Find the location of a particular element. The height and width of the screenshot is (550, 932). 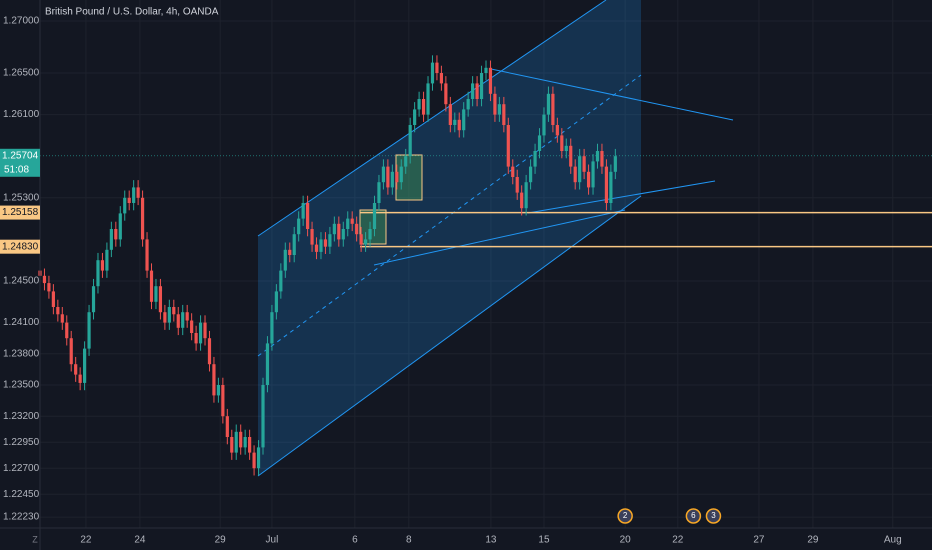

chart-title: British Pound / U.S. Dollar, 4h, OANDA is located at coordinates (132, 12).